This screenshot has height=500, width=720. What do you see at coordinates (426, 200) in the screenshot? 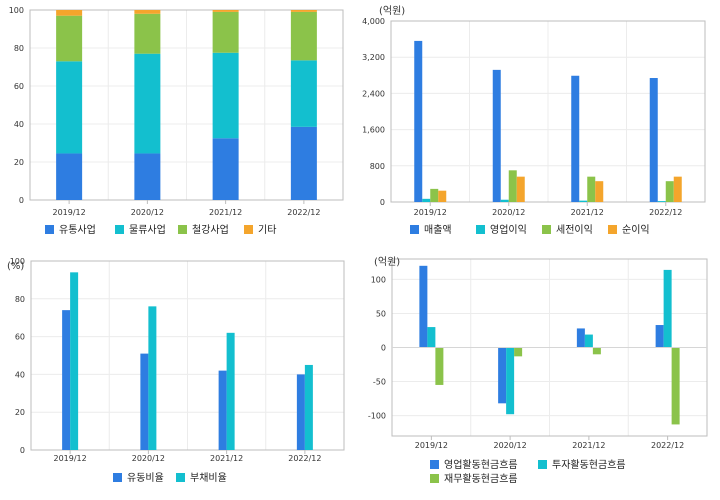
I see `bar-영업이익-2019/12` at bounding box center [426, 200].